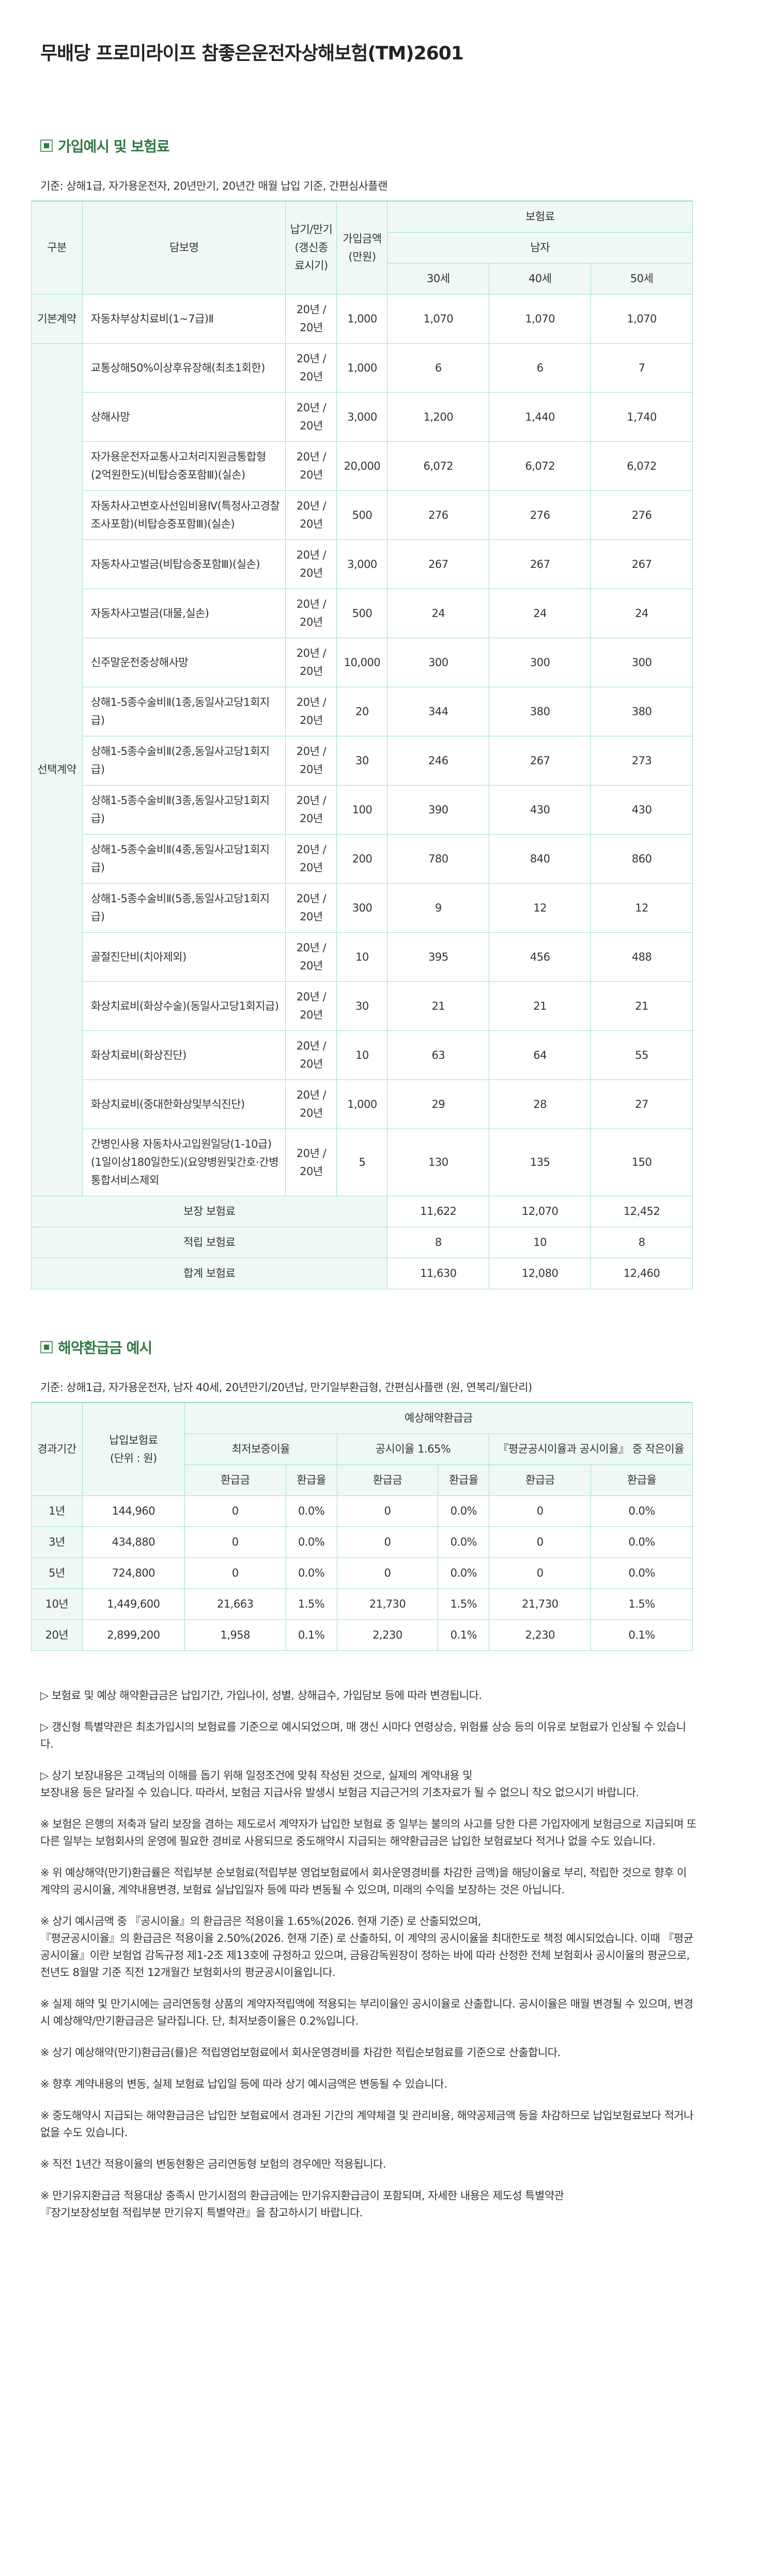  Describe the element at coordinates (184, 1006) in the screenshot. I see `coverage-name: 화상치료비(화상수술)(동일사고당1회지급)` at that location.